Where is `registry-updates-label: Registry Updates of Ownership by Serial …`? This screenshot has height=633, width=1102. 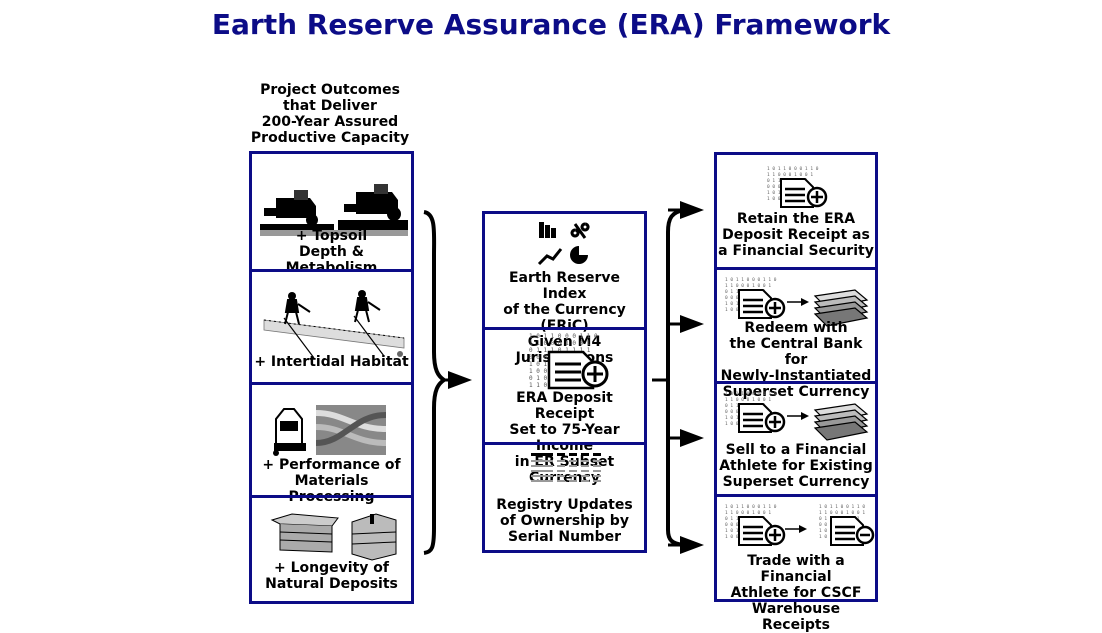
registry-updates-label: Registry Updates of Ownership by Serial … is located at coordinates (564, 521).